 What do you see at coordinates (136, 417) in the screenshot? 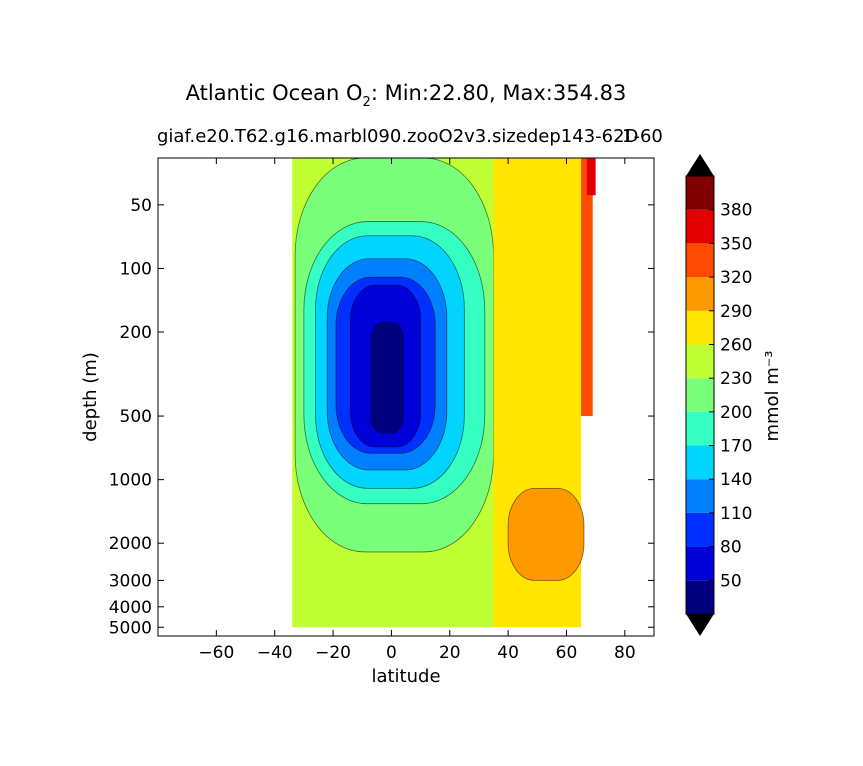
I see `y-tick-label: 500` at bounding box center [136, 417].